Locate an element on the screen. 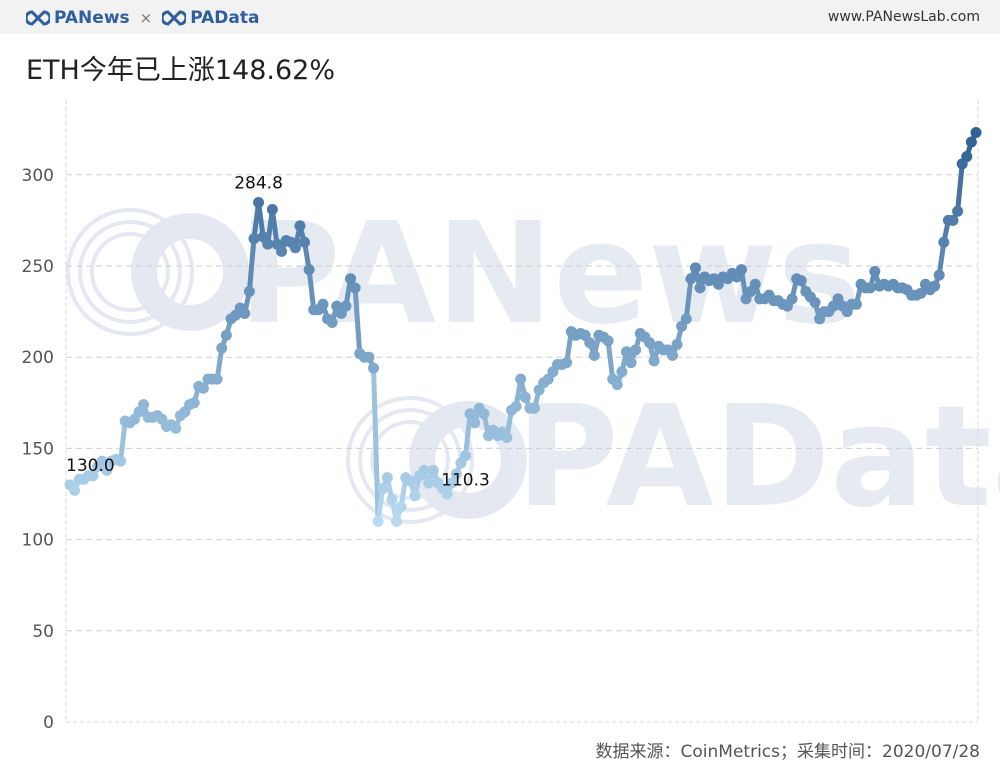  data-label: 284.8 is located at coordinates (258, 184).